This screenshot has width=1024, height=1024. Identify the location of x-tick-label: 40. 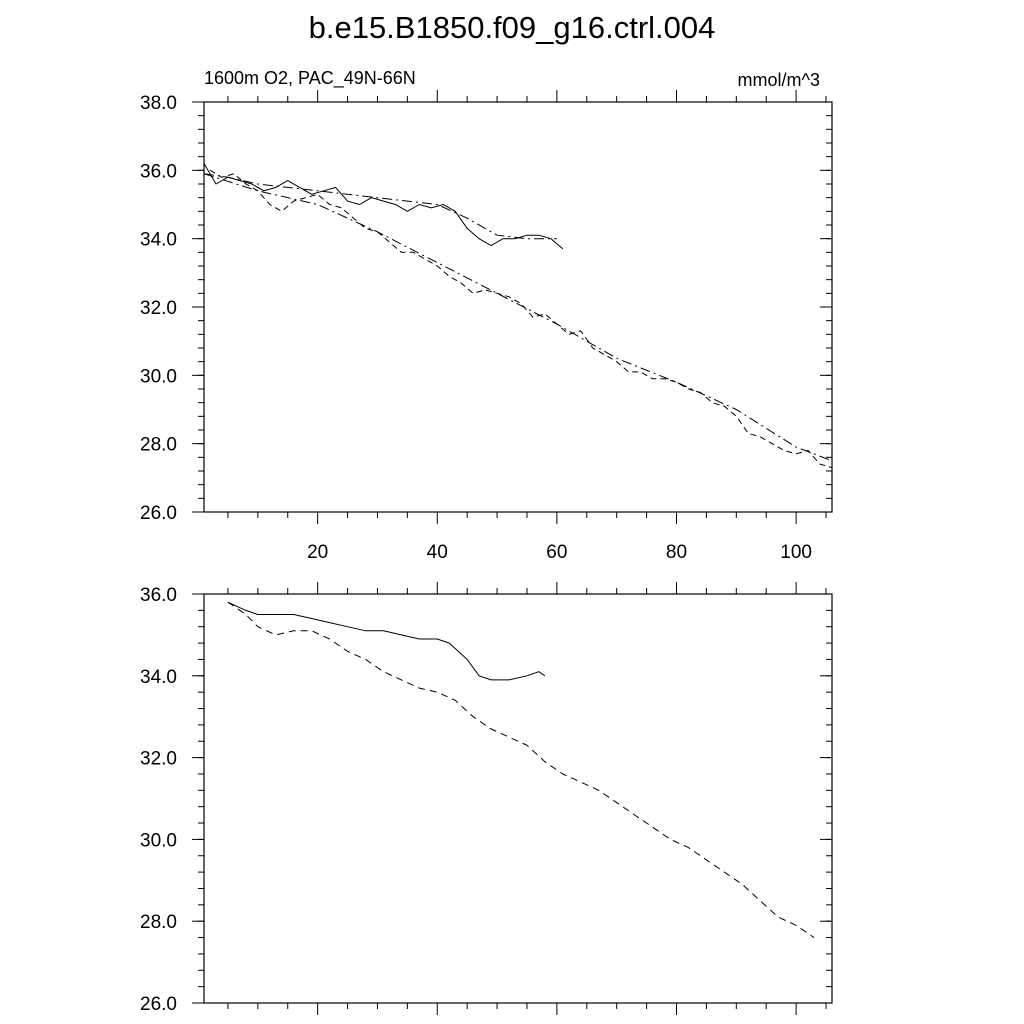
(437, 552).